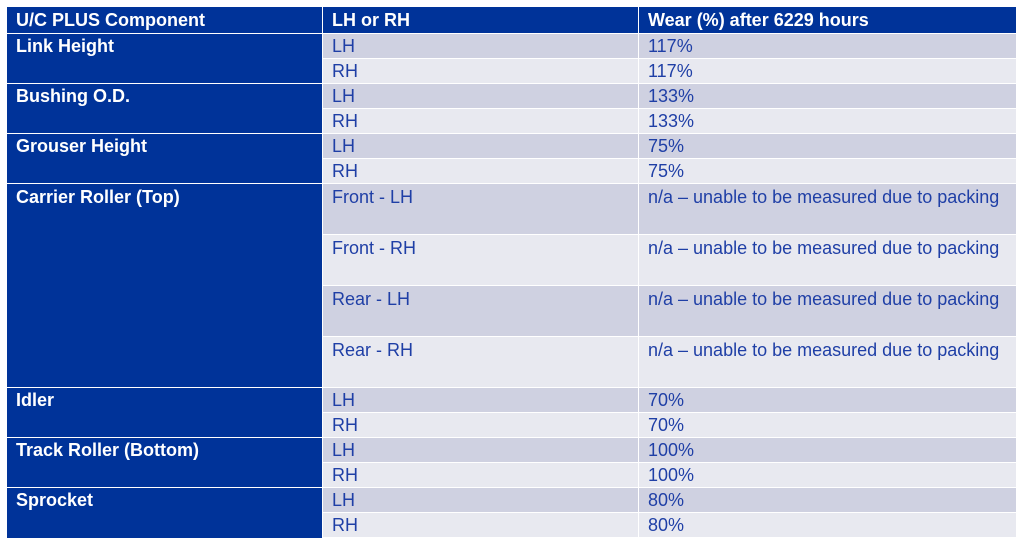 Image resolution: width=1024 pixels, height=552 pixels. I want to click on component-cell: Idler, so click(164, 400).